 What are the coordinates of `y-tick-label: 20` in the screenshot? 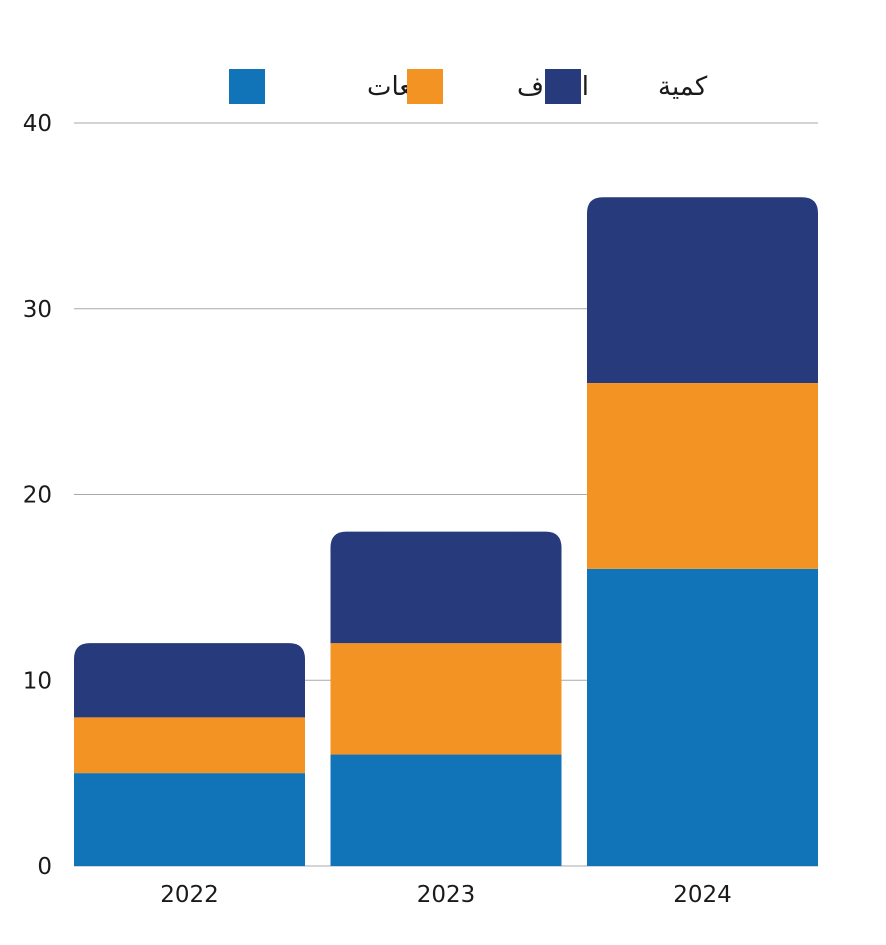 It's located at (37, 496).